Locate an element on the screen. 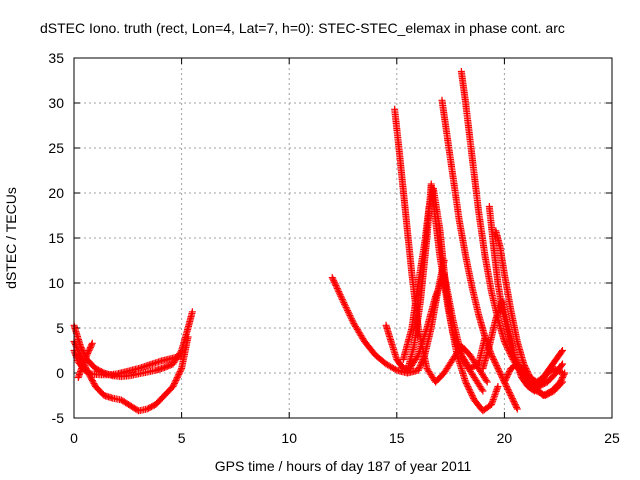 The width and height of the screenshot is (640, 480). y-tick-label: 25 is located at coordinates (56, 148).